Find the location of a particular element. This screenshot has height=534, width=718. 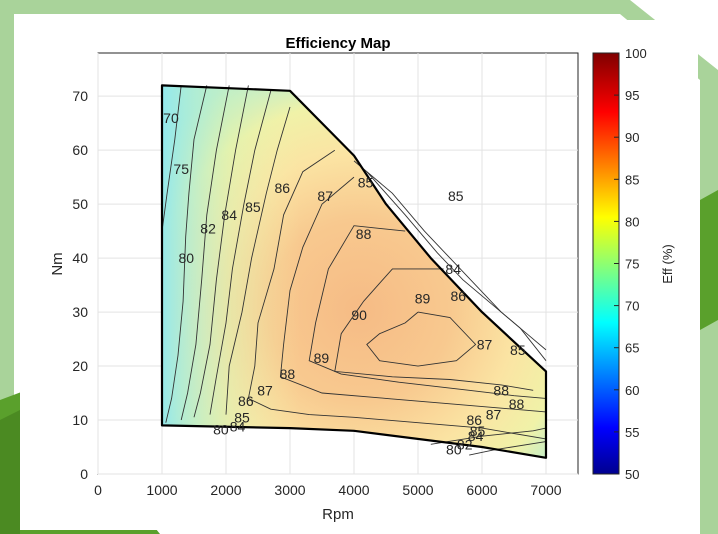

y-tick-label: 60 is located at coordinates (80, 150).